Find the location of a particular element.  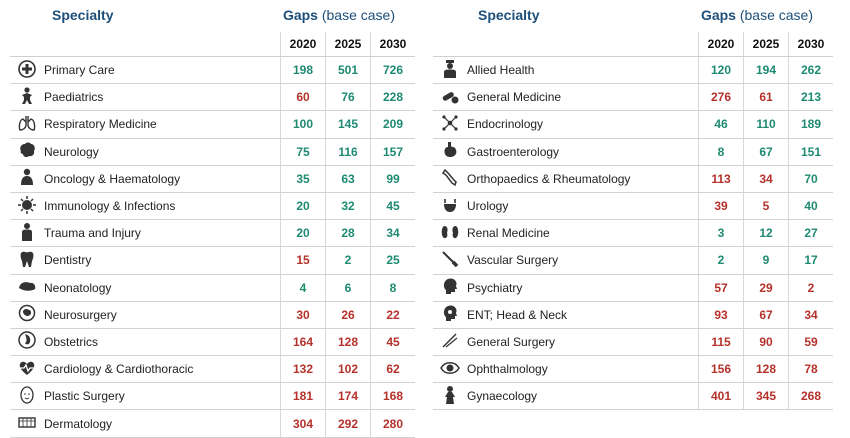

gap-value-2025: 292 is located at coordinates (348, 423).